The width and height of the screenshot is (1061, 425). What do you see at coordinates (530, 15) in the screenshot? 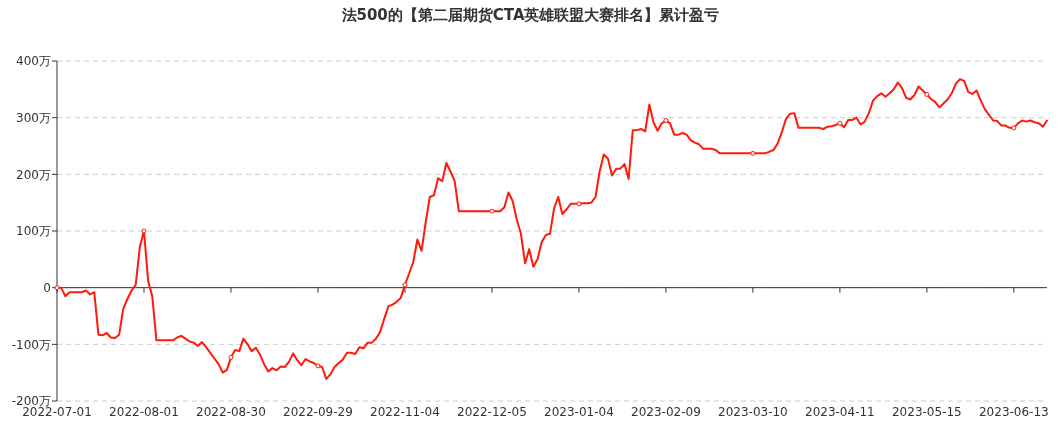
I see `chart-title: 法500的【第二届期货CTA英雄联盟大赛排名】累计盈亏` at bounding box center [530, 15].